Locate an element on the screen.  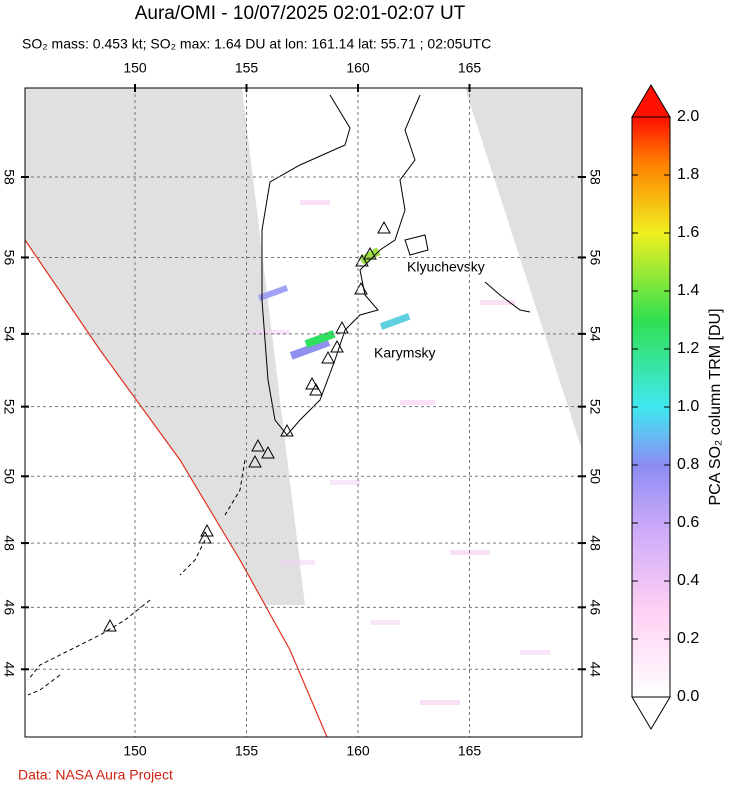
colorbar-tick-label: 1.6 is located at coordinates (688, 232).